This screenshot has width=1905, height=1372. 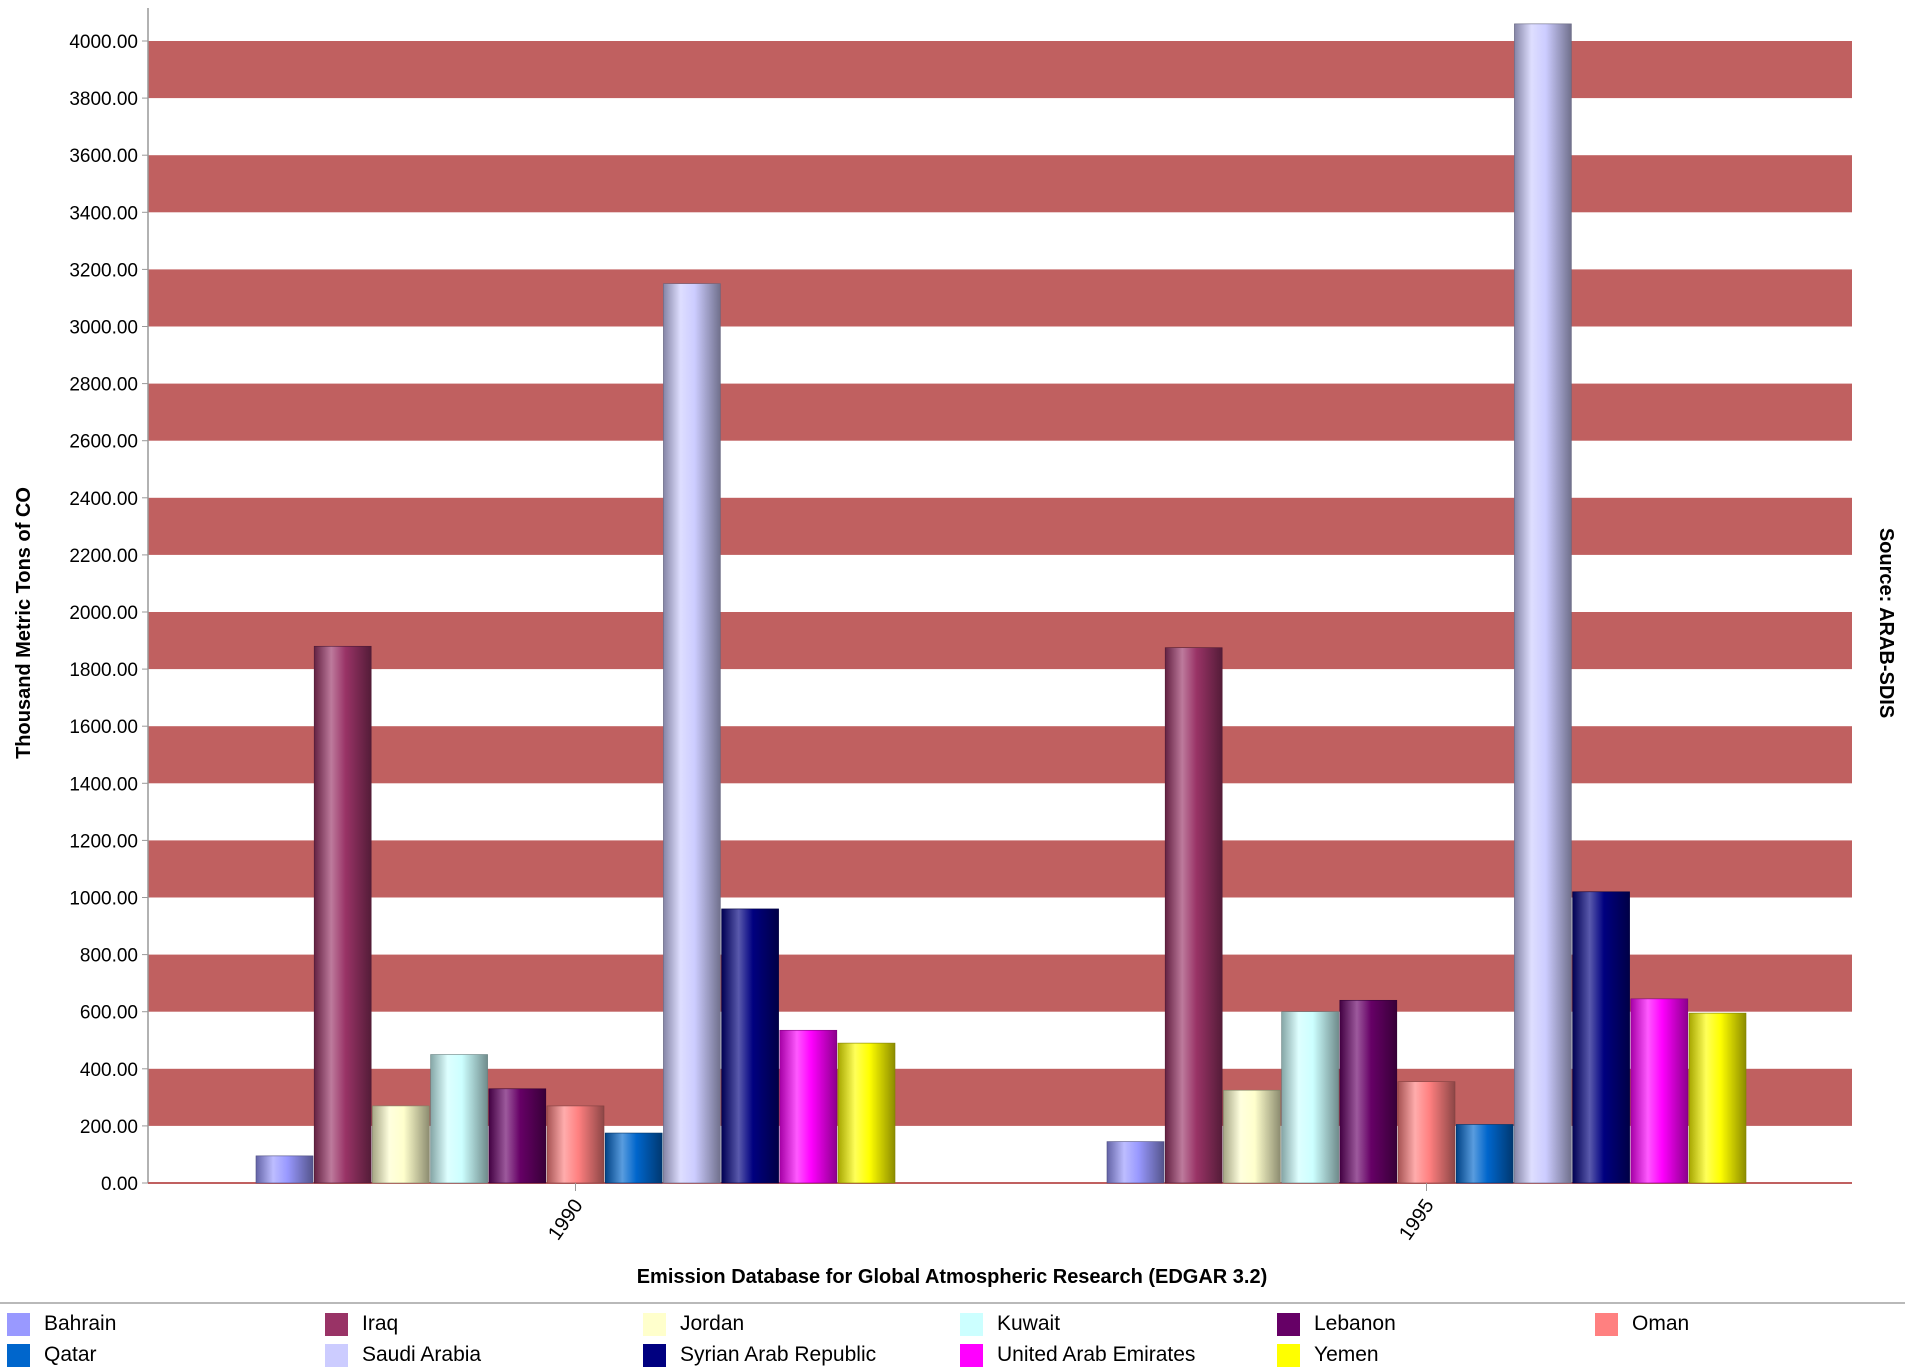 I want to click on y-axis-label: Thousand Metric Tons of CO, so click(x=24, y=623).